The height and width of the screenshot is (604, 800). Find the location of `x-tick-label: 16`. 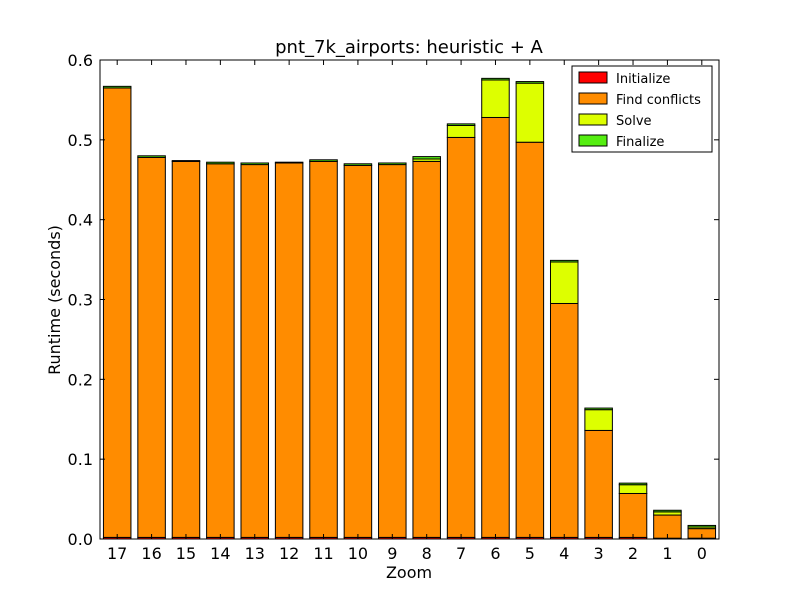

x-tick-label: 16 is located at coordinates (151, 553).